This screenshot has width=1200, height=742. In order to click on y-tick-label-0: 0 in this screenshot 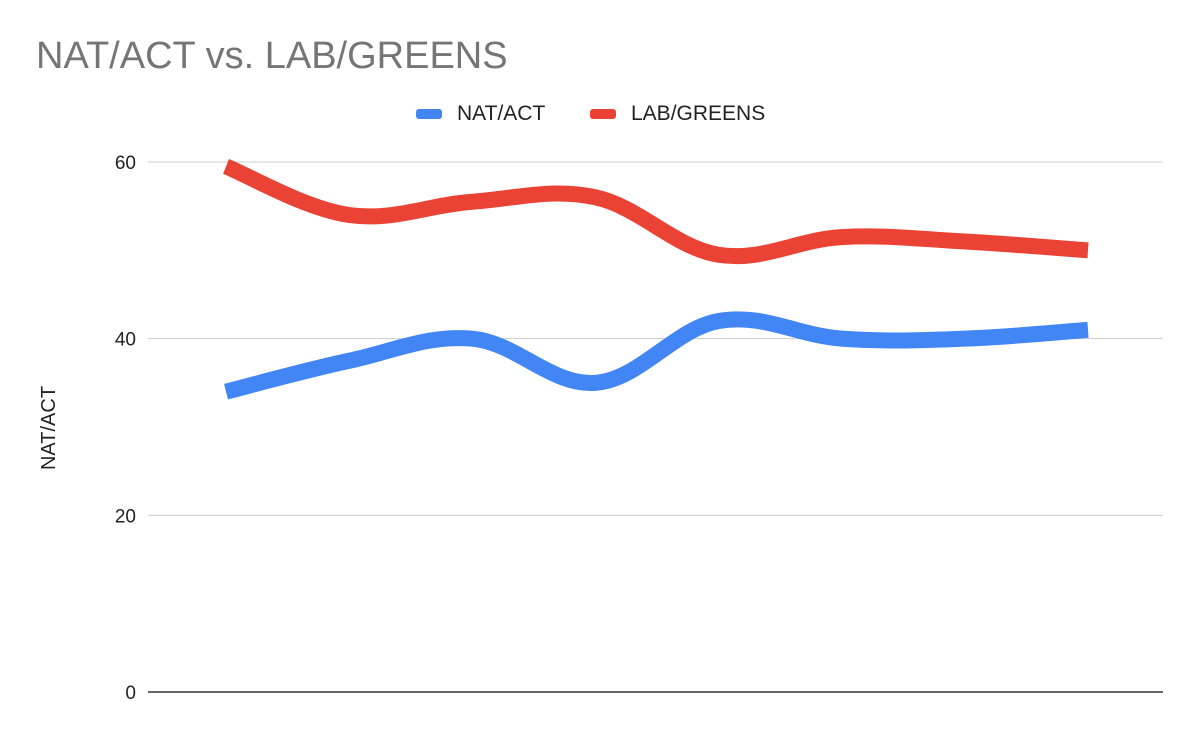, I will do `click(130, 693)`.